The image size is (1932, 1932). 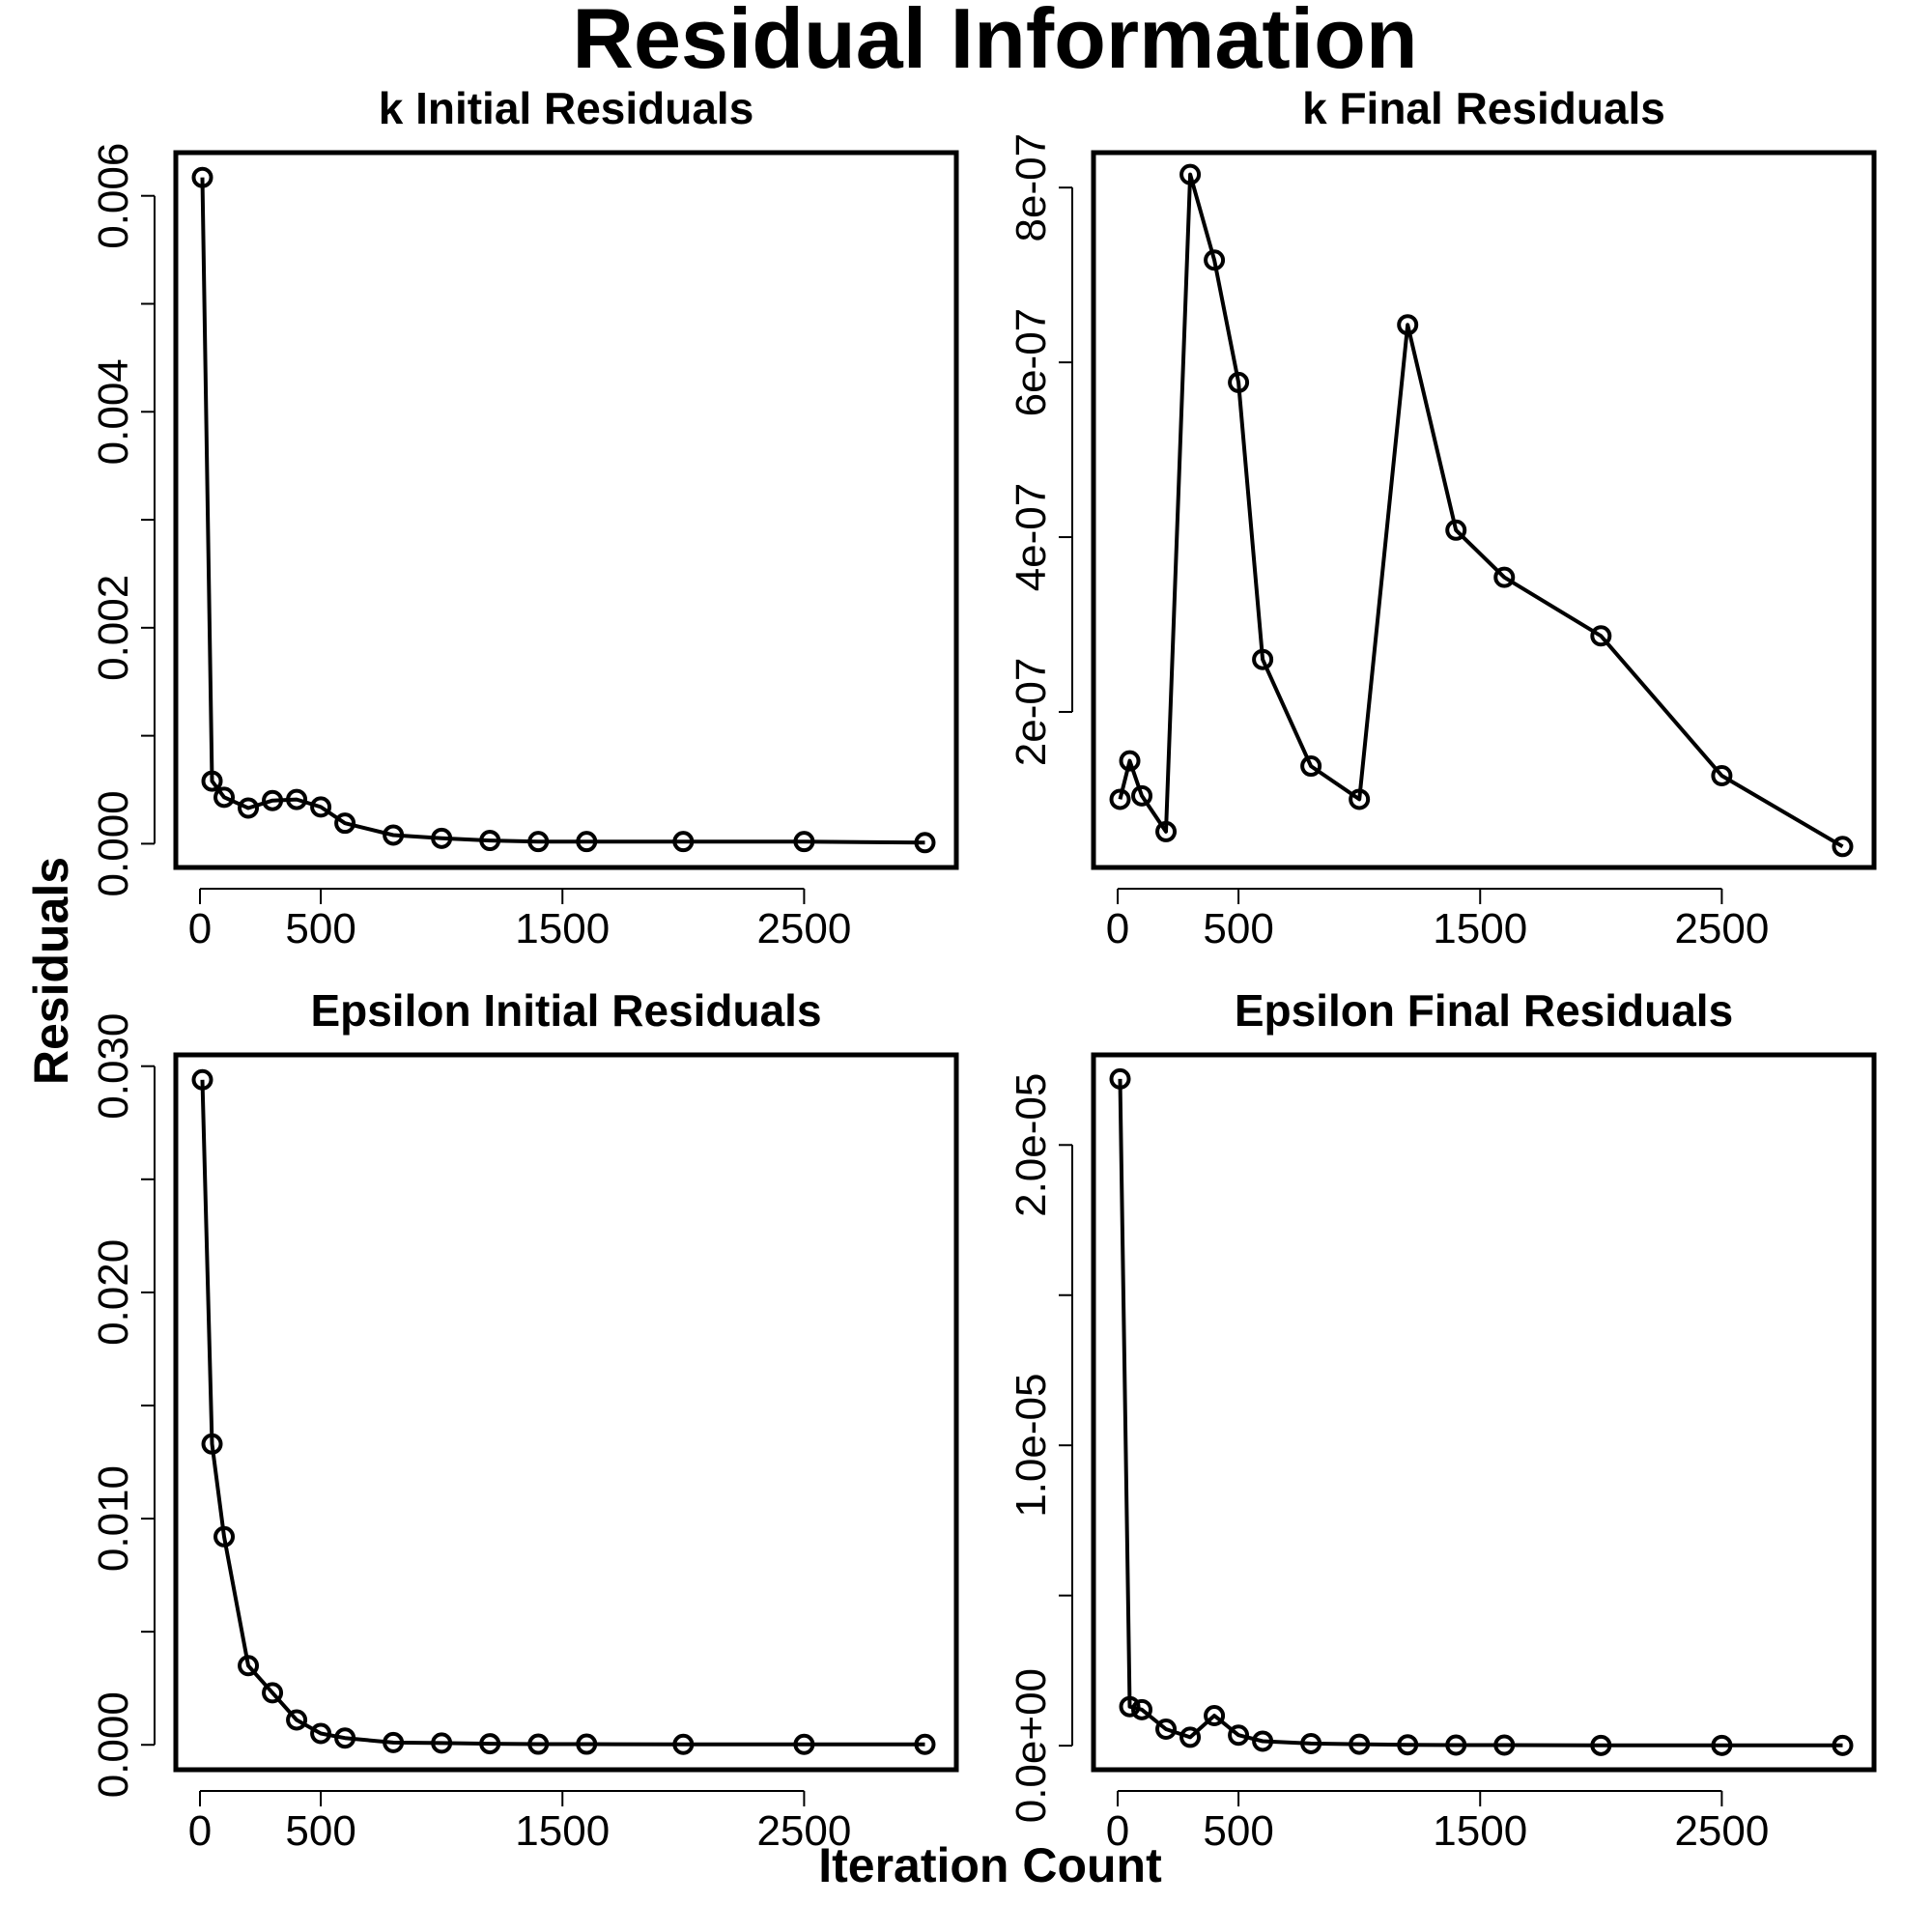 What do you see at coordinates (565, 1011) in the screenshot?
I see `panel-title: Epsilon Initial Residuals` at bounding box center [565, 1011].